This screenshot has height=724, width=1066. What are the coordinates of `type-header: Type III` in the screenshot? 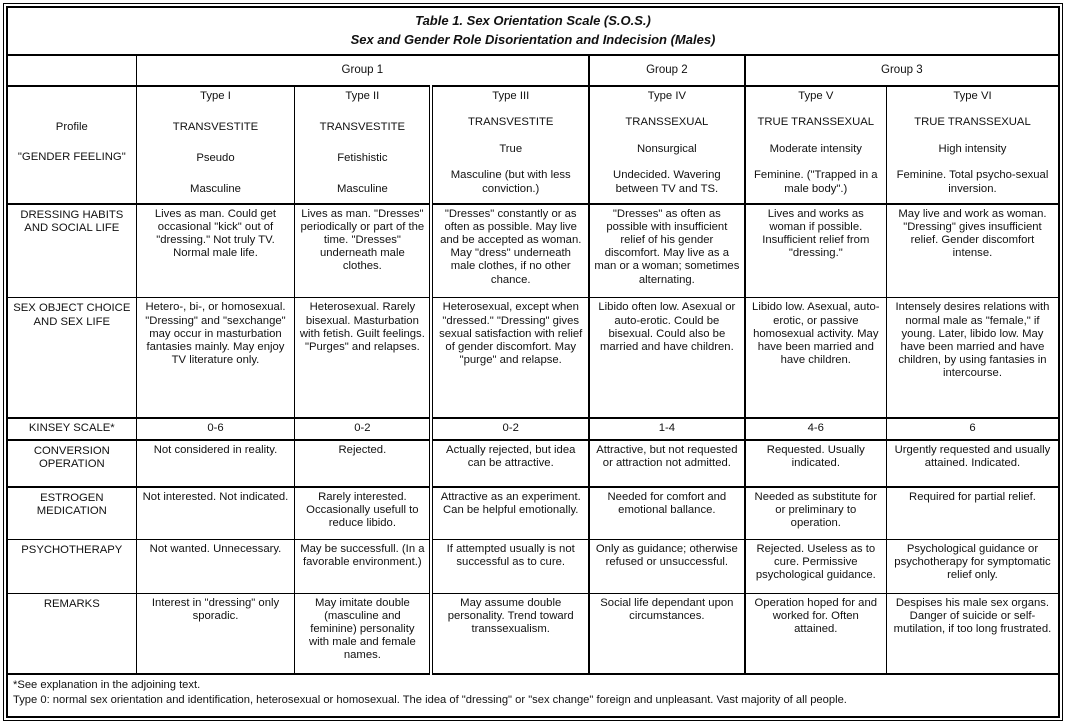 It's located at (511, 95).